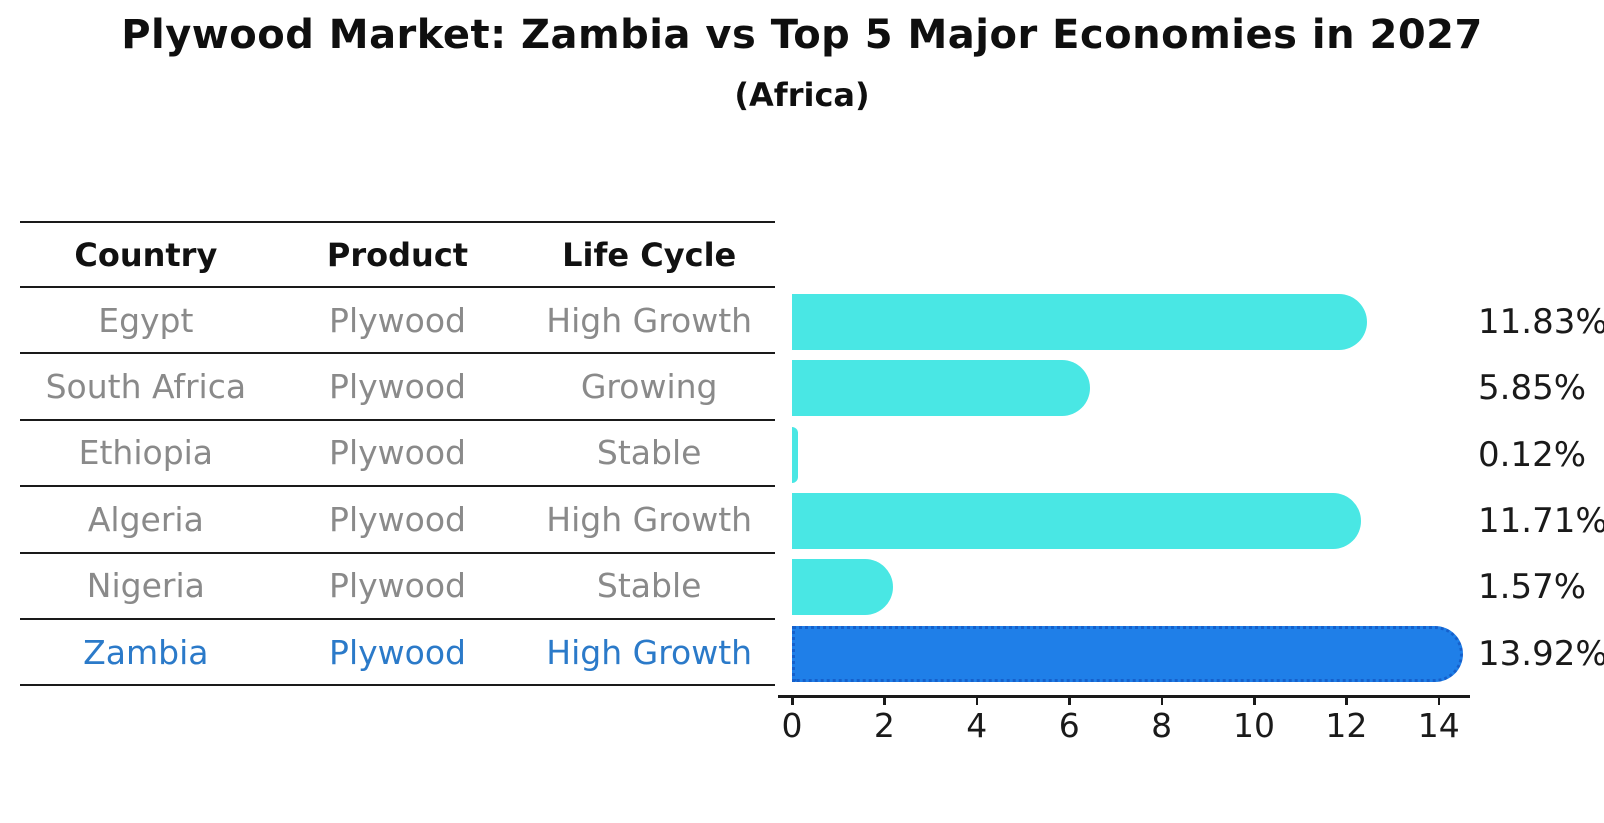  Describe the element at coordinates (1142, 454) in the screenshot. I see `bar-row-ethiopia` at that location.